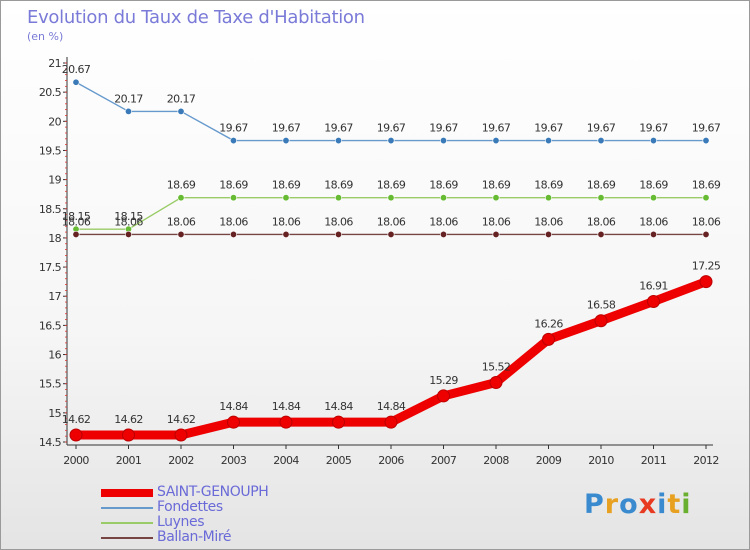 This screenshot has width=750, height=550. What do you see at coordinates (54, 63) in the screenshot?
I see `y-tick-label: 21` at bounding box center [54, 63].